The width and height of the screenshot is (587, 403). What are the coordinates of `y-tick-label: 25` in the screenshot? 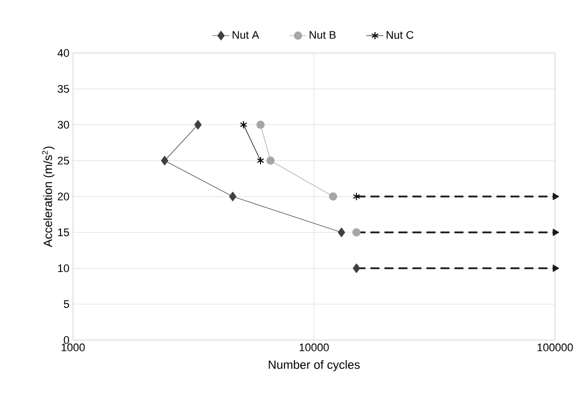 It's located at (64, 160).